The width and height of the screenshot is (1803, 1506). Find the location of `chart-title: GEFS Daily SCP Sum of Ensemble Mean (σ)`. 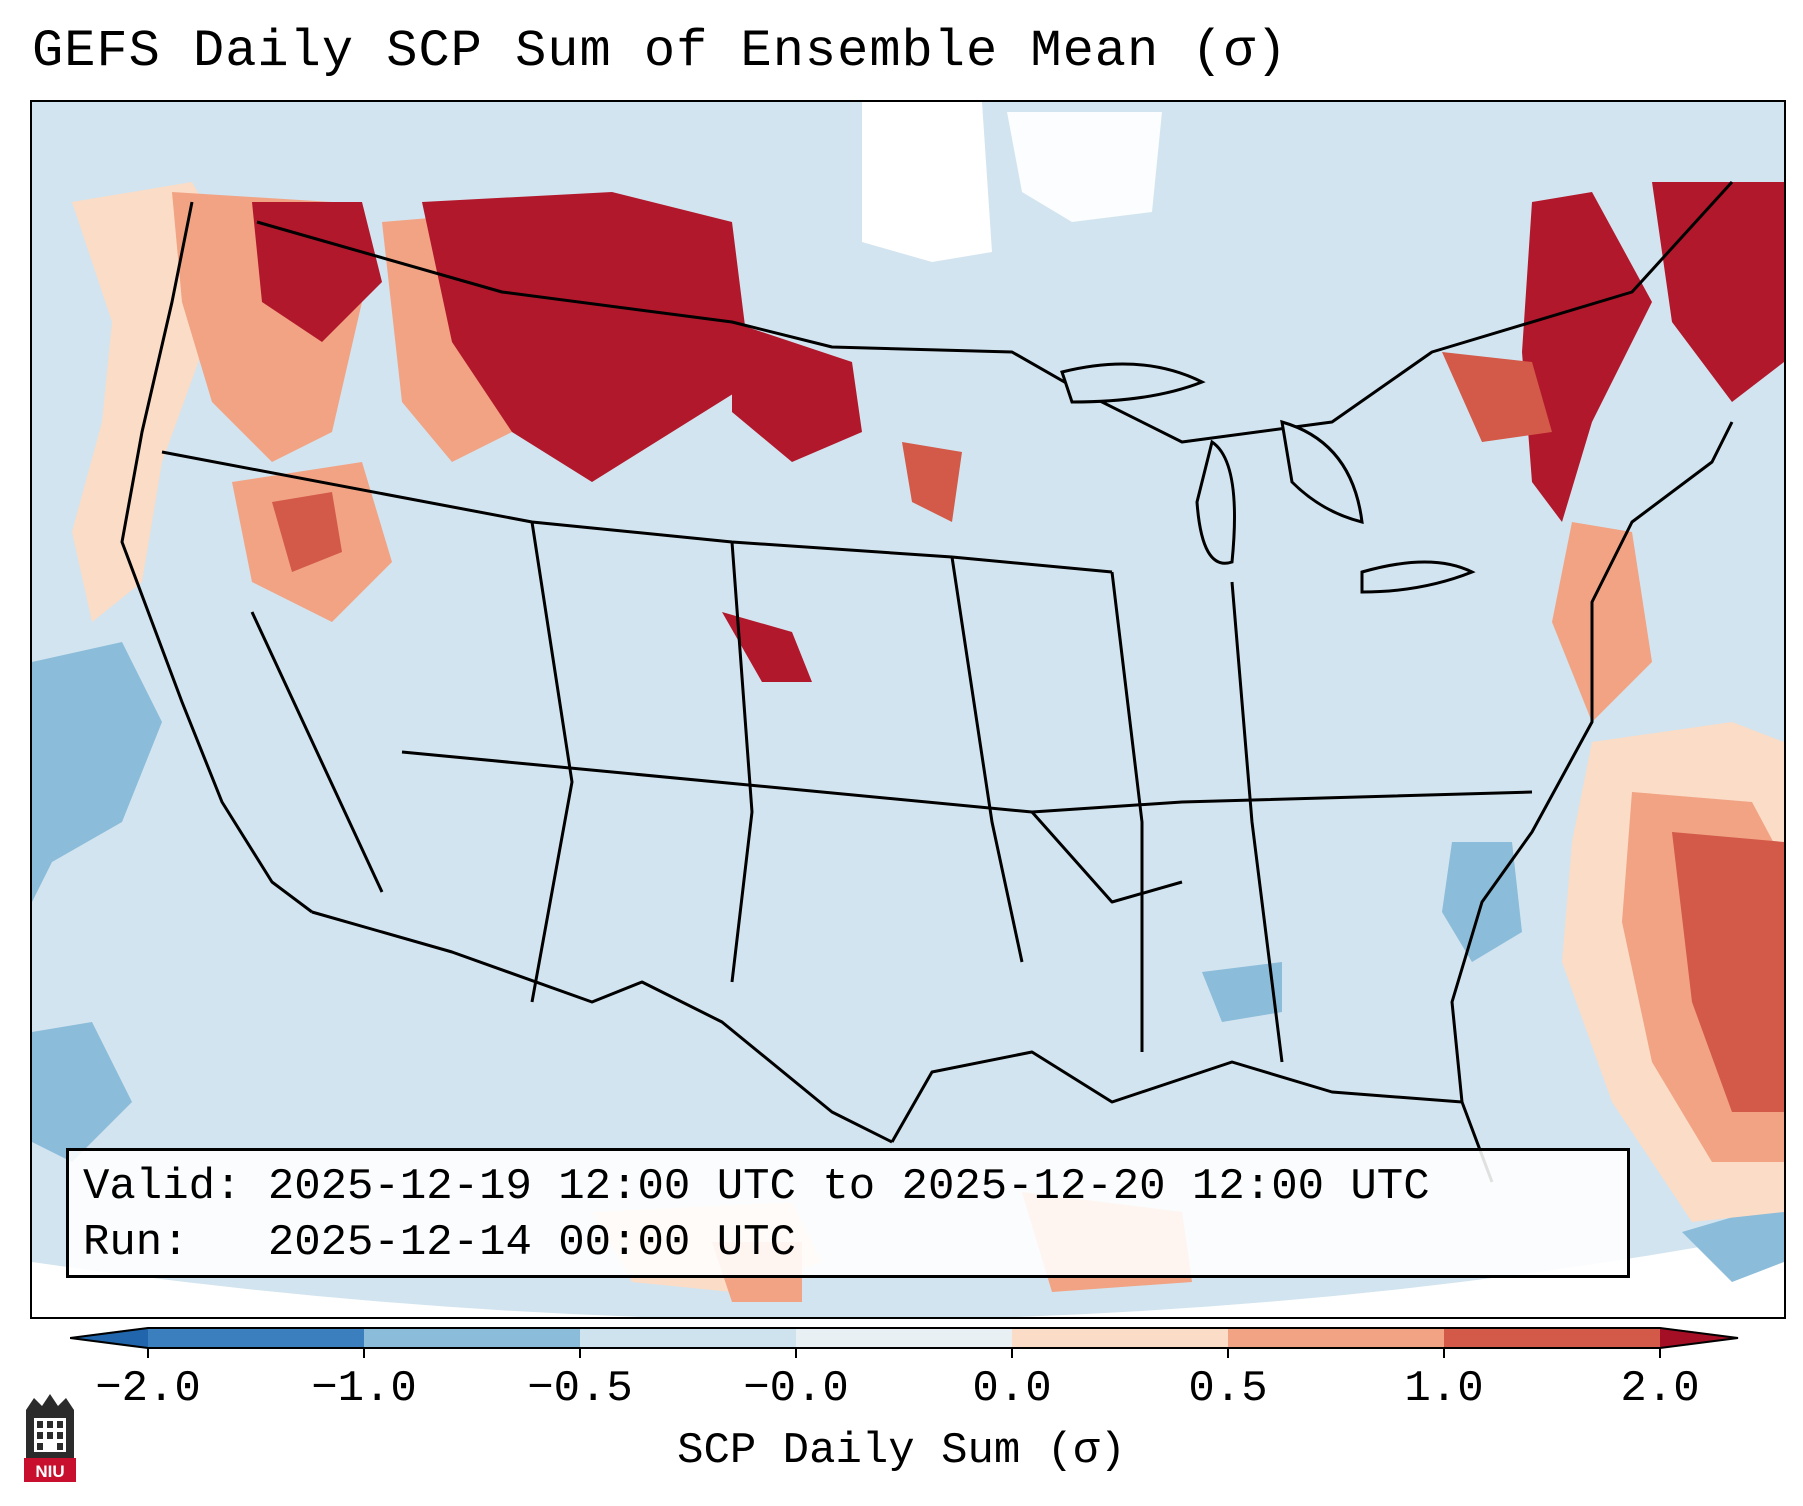

chart-title: GEFS Daily SCP Sum of Ensemble Mean (σ) is located at coordinates (660, 51).